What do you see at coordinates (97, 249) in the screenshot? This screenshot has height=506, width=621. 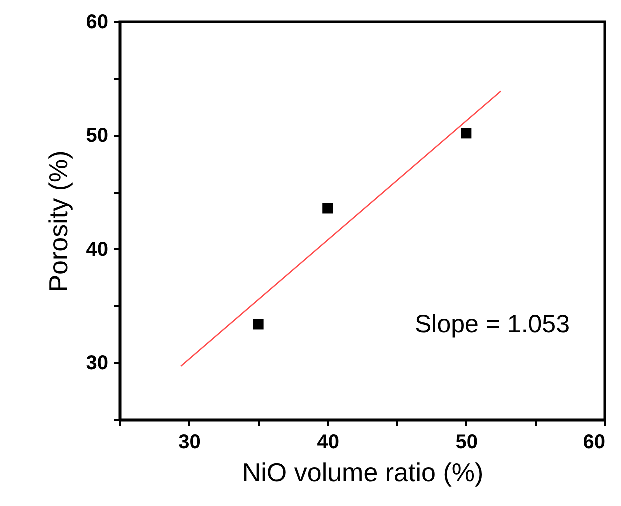 I see `y-tick-label: 40` at bounding box center [97, 249].